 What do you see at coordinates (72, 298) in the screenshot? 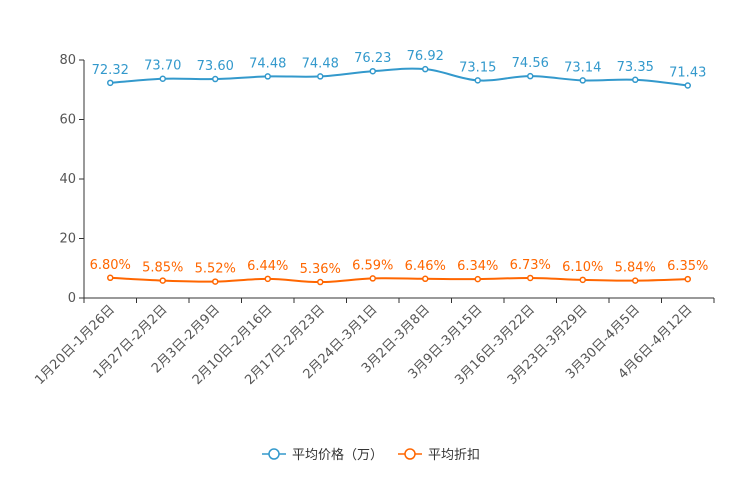
I see `y-tick-label: 0` at bounding box center [72, 298].